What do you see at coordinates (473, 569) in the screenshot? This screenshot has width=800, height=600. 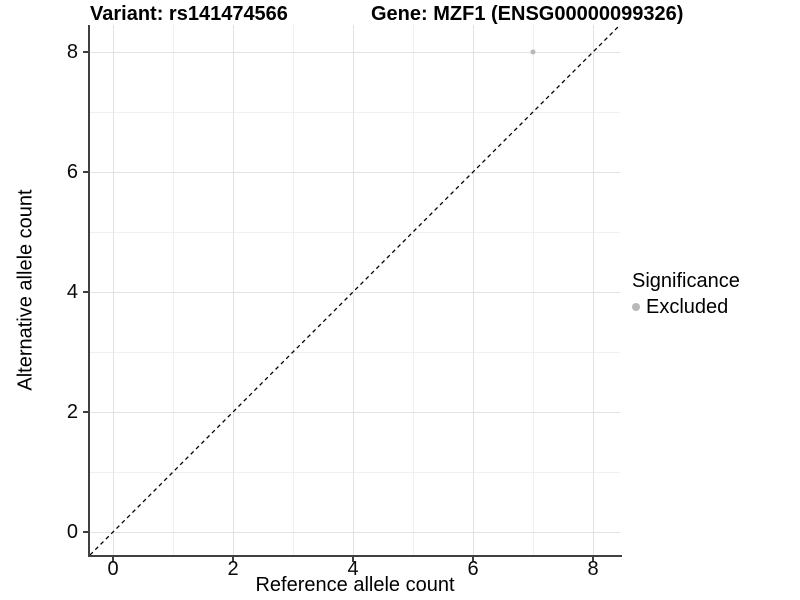 I see `x-tick-label: 6` at bounding box center [473, 569].